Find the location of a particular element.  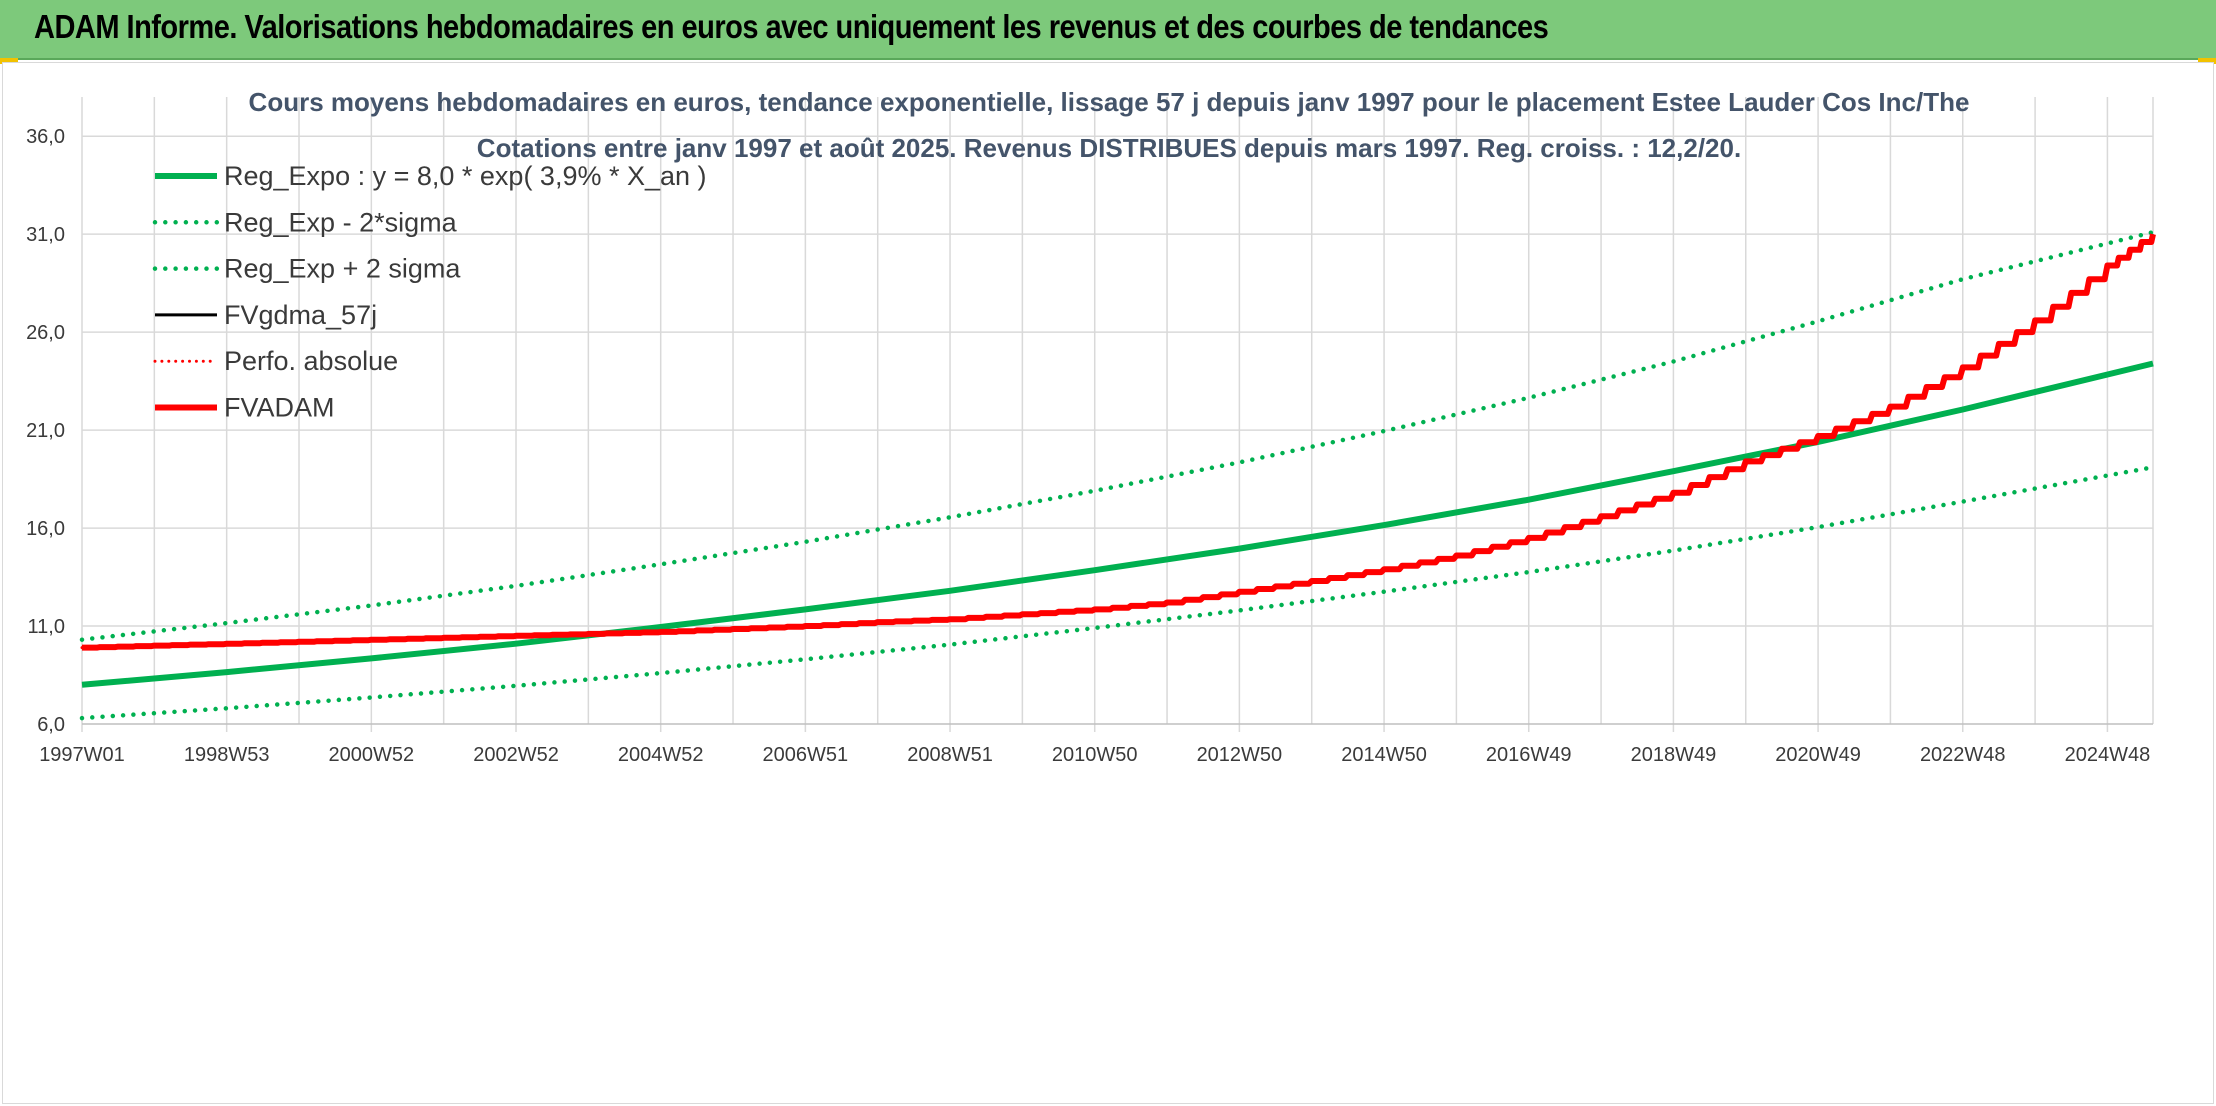

x-tick-label: 1998W53 is located at coordinates (227, 755).